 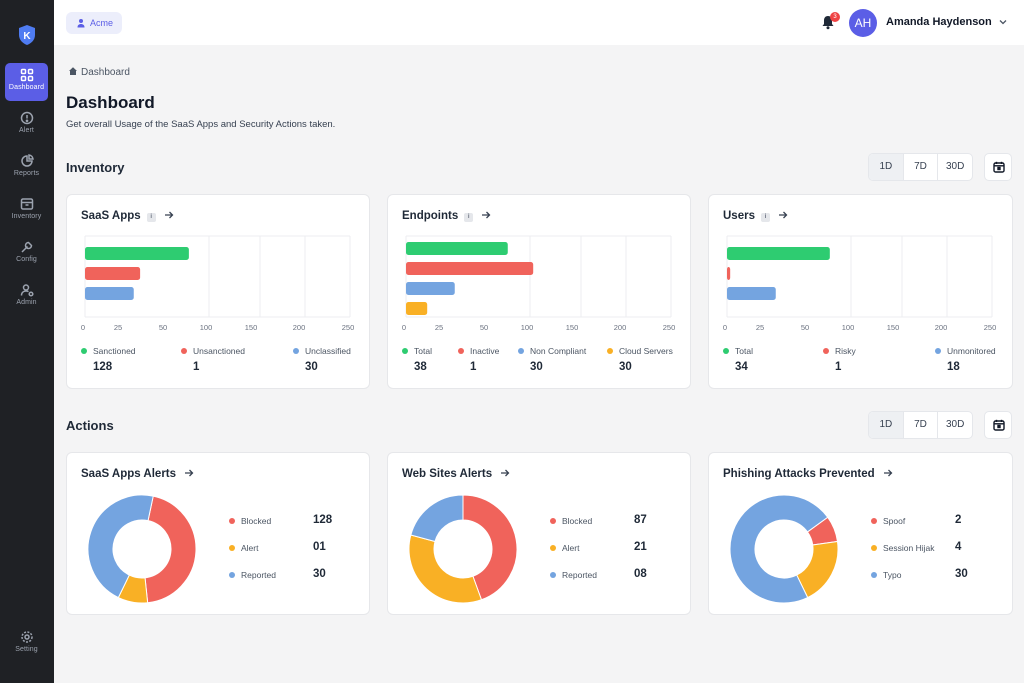 I want to click on legend-label: Unclassified, so click(x=328, y=351).